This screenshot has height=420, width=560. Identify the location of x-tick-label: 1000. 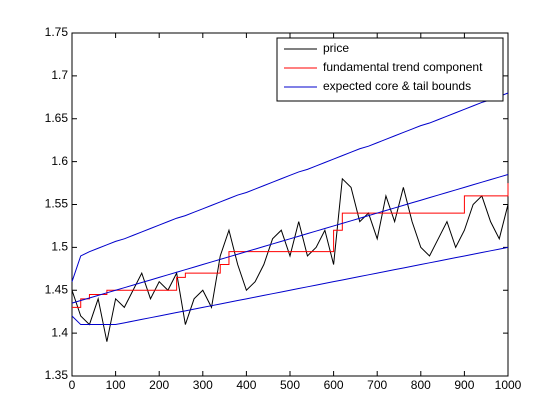
(508, 385).